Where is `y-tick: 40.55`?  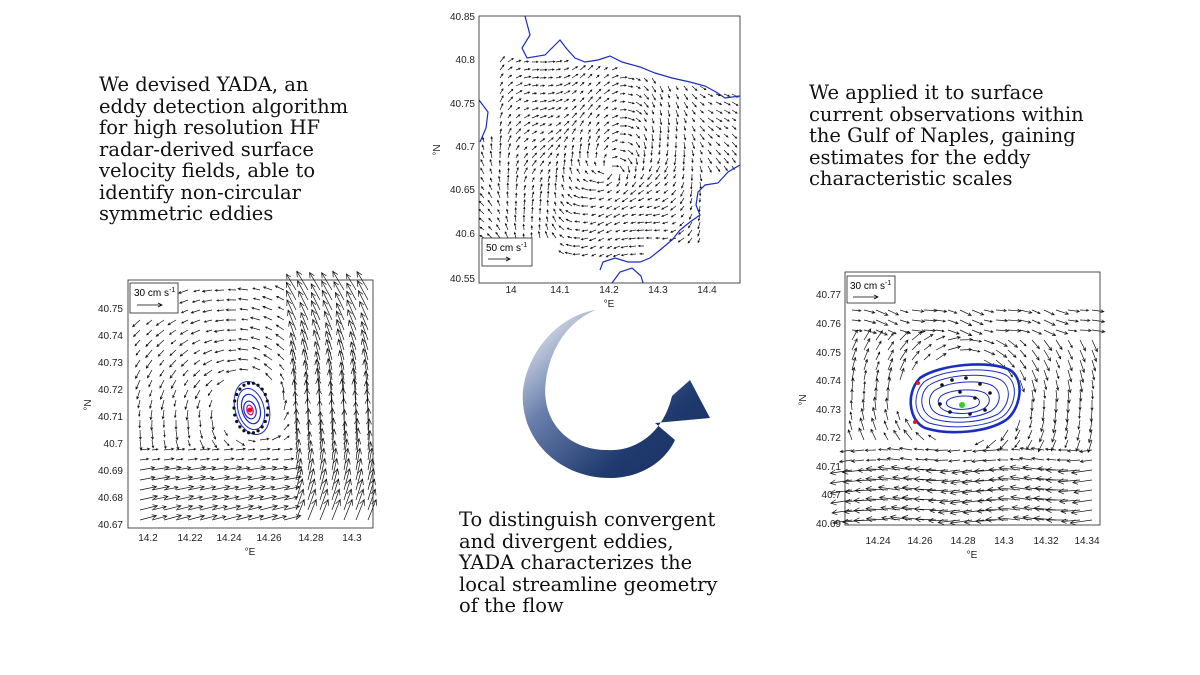
y-tick: 40.55 is located at coordinates (462, 279).